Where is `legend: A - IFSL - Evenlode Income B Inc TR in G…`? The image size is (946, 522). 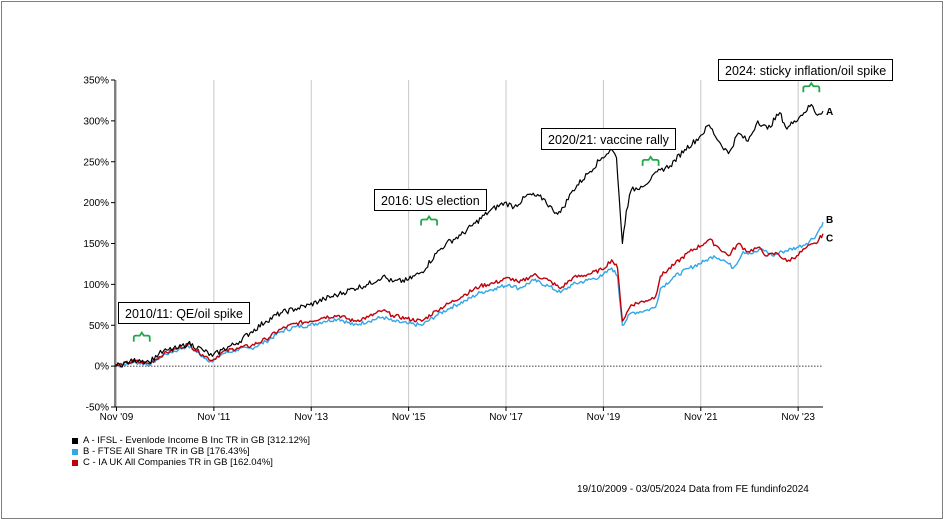 legend: A - IFSL - Evenlode Income B Inc TR in G… is located at coordinates (191, 451).